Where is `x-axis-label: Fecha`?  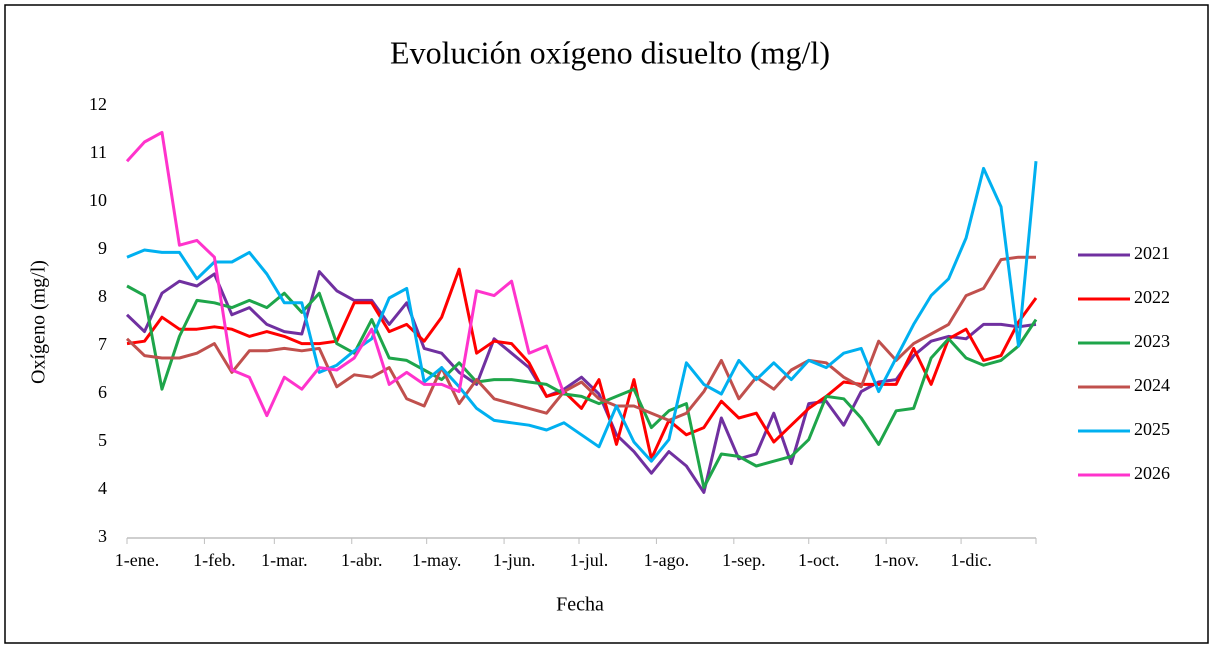
x-axis-label: Fecha is located at coordinates (580, 605).